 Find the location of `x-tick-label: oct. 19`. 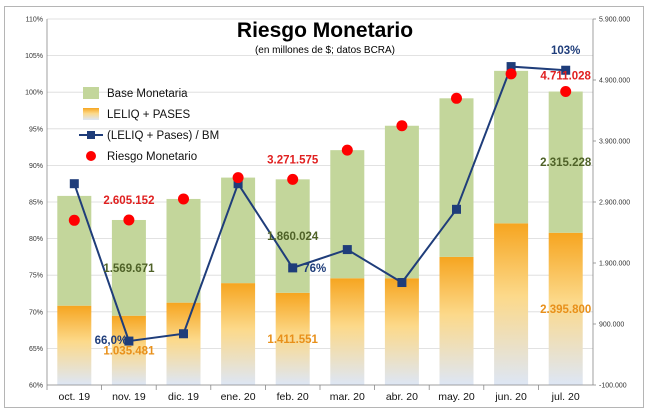

x-tick-label: oct. 19 is located at coordinates (75, 397).